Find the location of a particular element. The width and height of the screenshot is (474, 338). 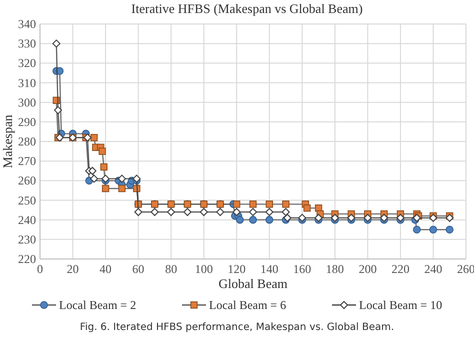

x-tick-label: 180 is located at coordinates (335, 269).